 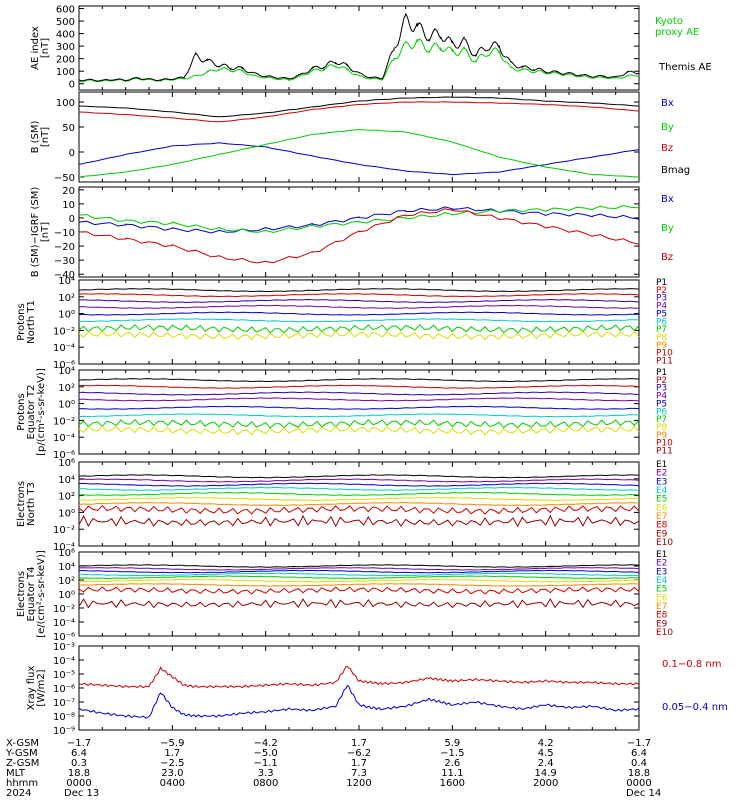 I want to click on x-axis-value: −1.7, so click(x=639, y=743).